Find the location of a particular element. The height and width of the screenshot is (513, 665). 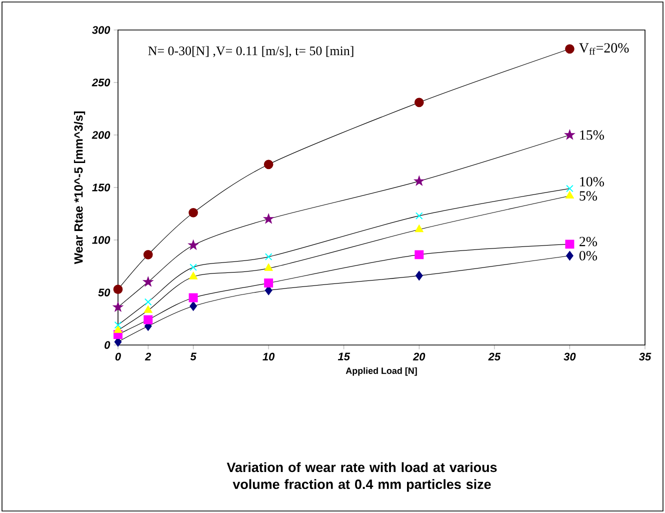

y-tick-label: 0 is located at coordinates (107, 345).